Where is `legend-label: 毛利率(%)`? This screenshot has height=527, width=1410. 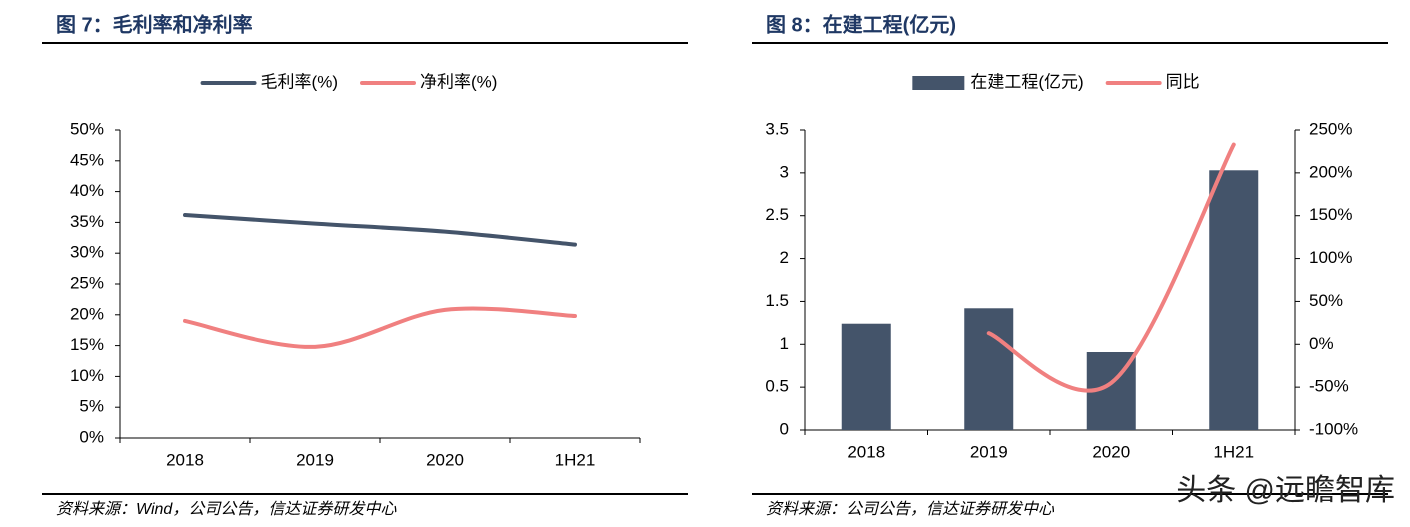 legend-label: 毛利率(%) is located at coordinates (299, 81).